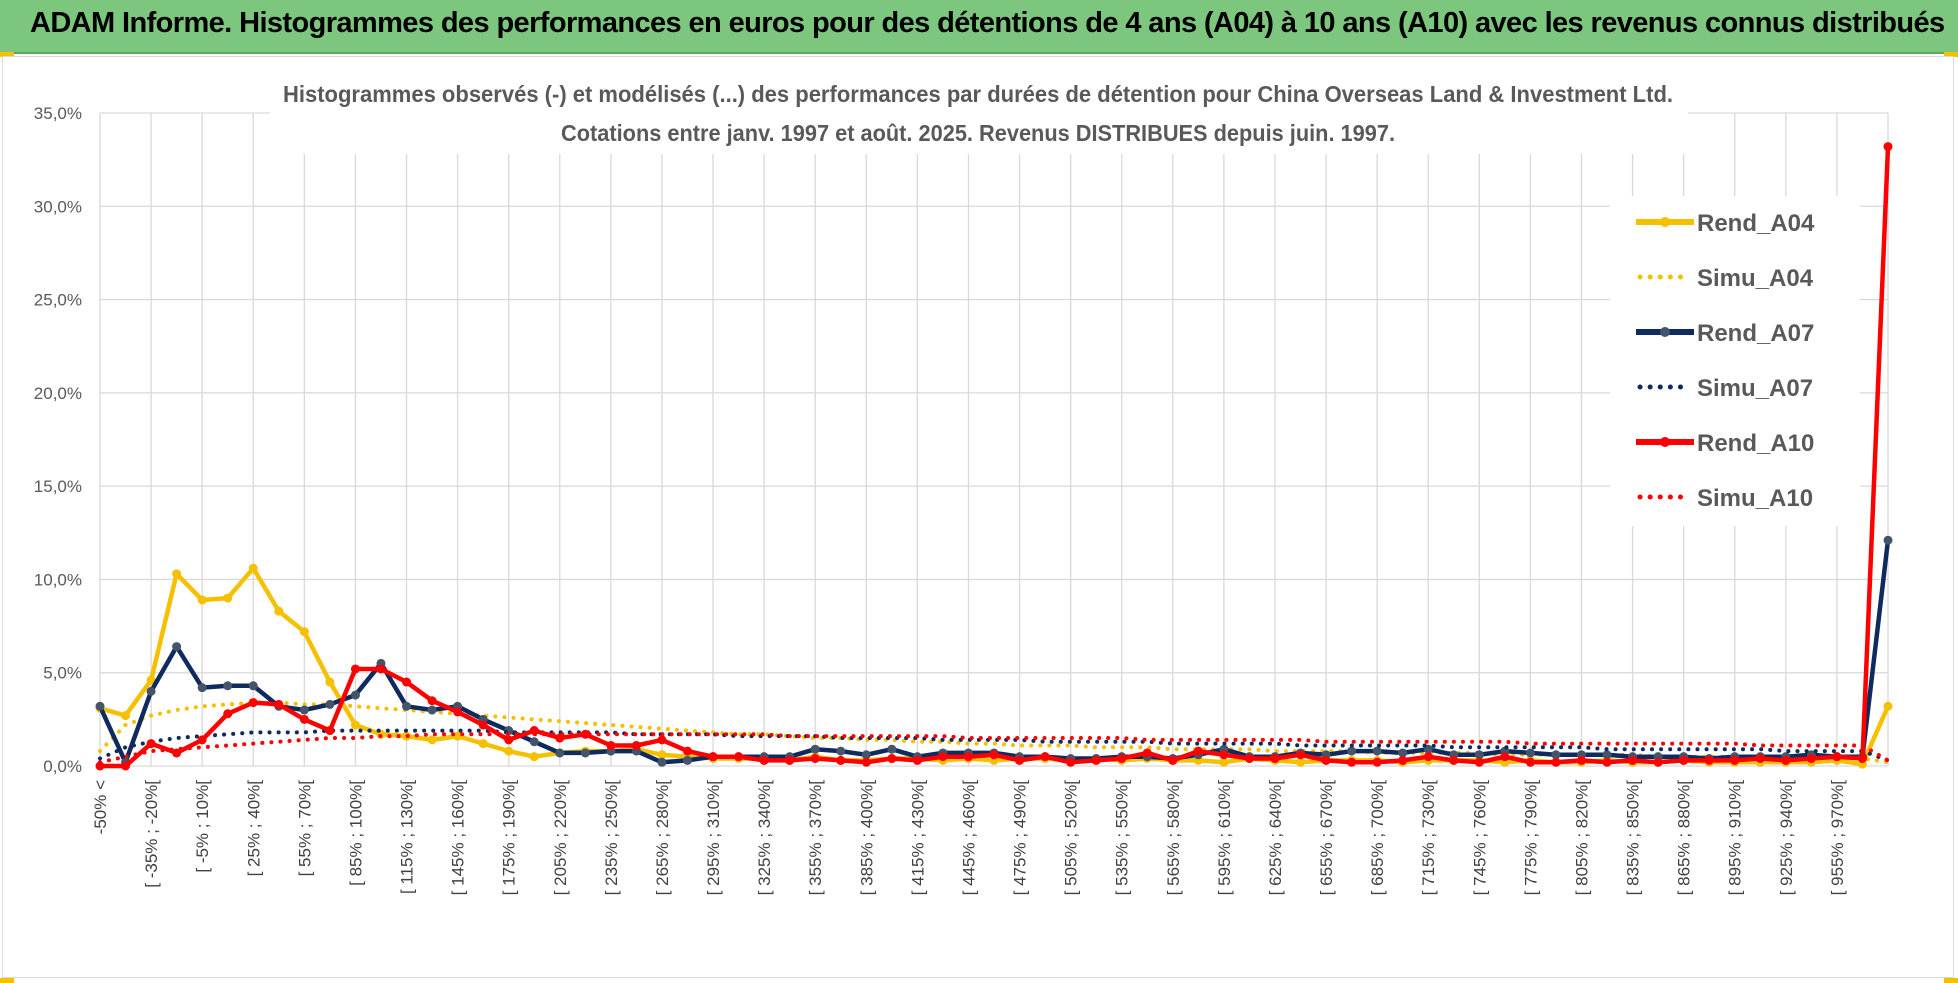  What do you see at coordinates (815, 838) in the screenshot?
I see `x-tick-label: [ 355% ; 370%[` at bounding box center [815, 838].